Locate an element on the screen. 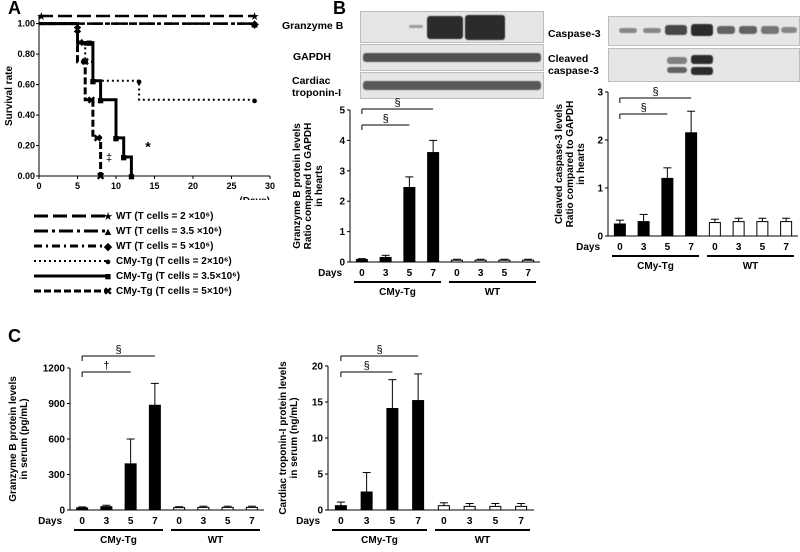 The height and width of the screenshot is (552, 800). y-tick-label: 1 is located at coordinates (342, 232).